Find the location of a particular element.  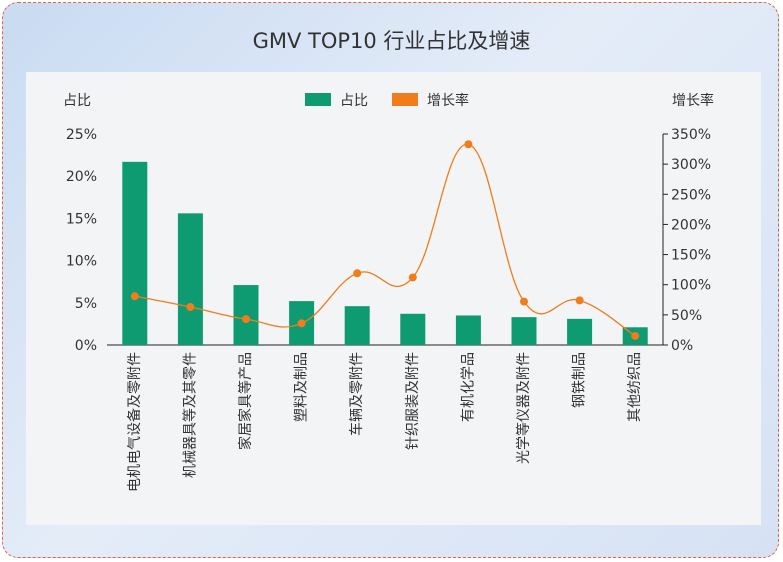

left-tick-label: 0% is located at coordinates (86, 346).